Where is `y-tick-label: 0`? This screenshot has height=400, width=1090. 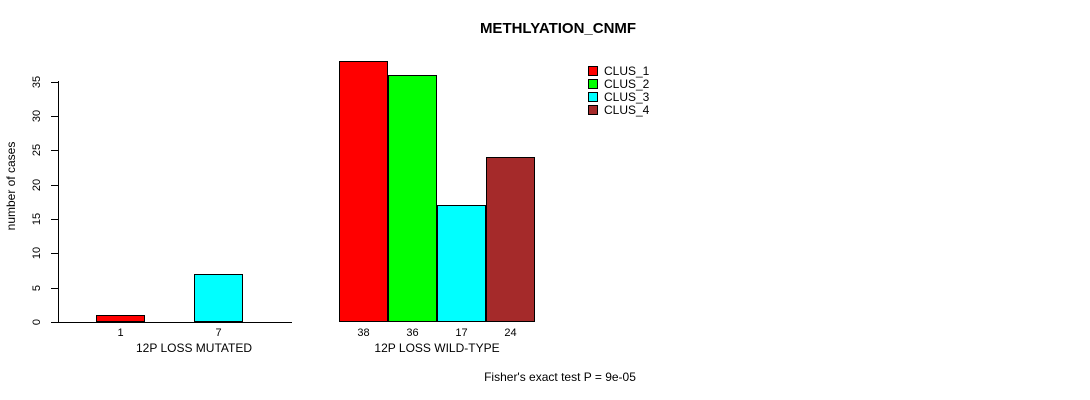
y-tick-label: 0 is located at coordinates (37, 322).